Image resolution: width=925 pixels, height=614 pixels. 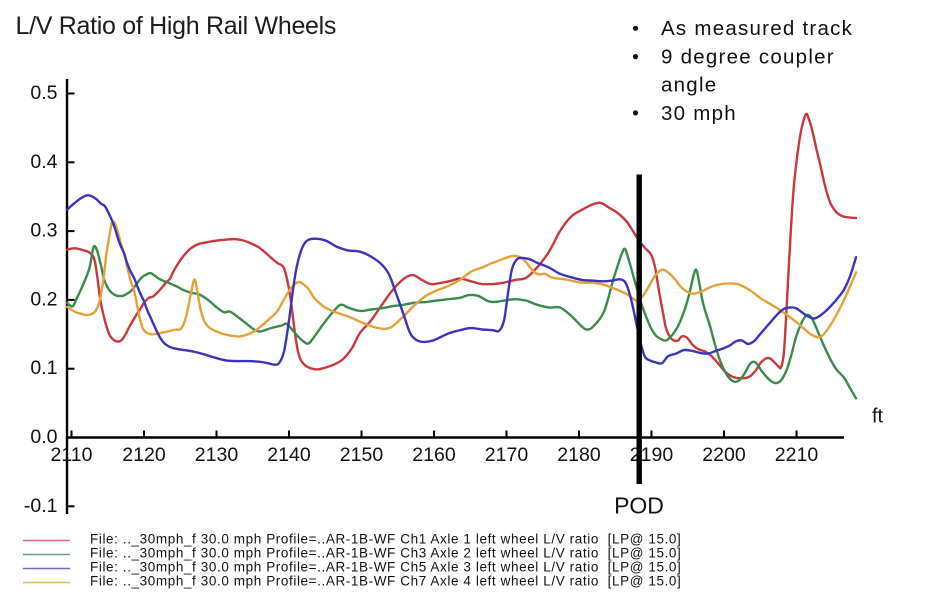 What do you see at coordinates (43, 93) in the screenshot?
I see `svg-text: 0.5` at bounding box center [43, 93].